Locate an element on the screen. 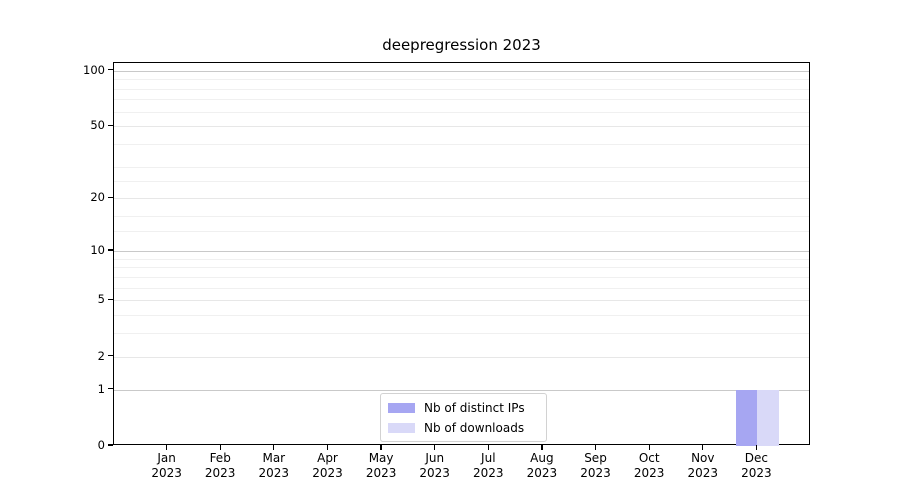  legend-item-distinct-ips: Nb of distinct IPs is located at coordinates (463, 407).